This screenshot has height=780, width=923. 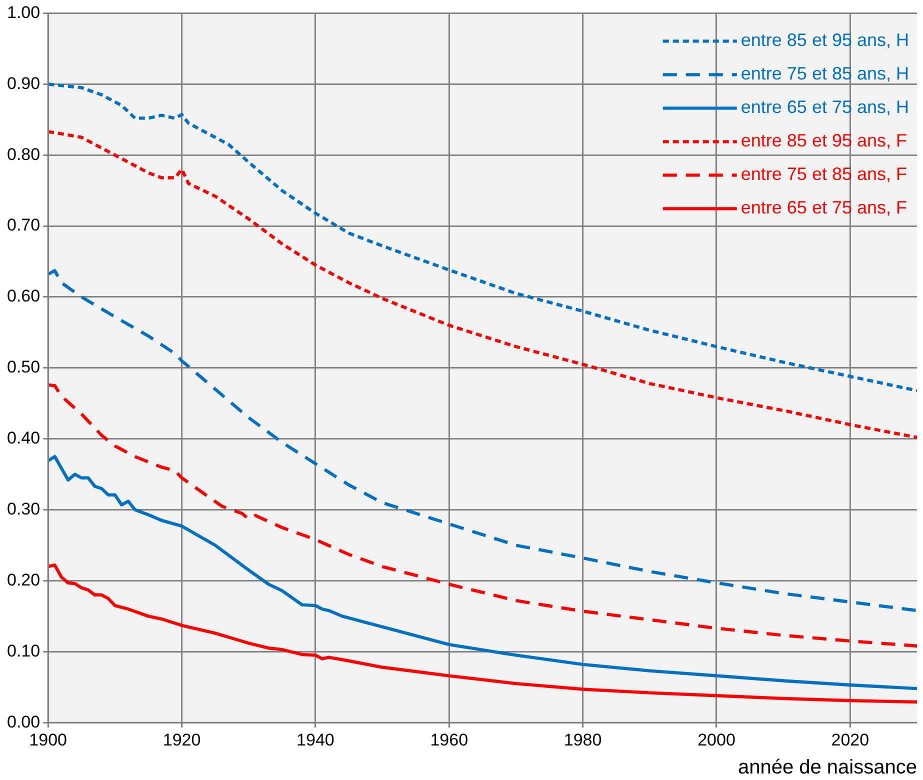 What do you see at coordinates (850, 740) in the screenshot?
I see `x-tick-label: 2020` at bounding box center [850, 740].